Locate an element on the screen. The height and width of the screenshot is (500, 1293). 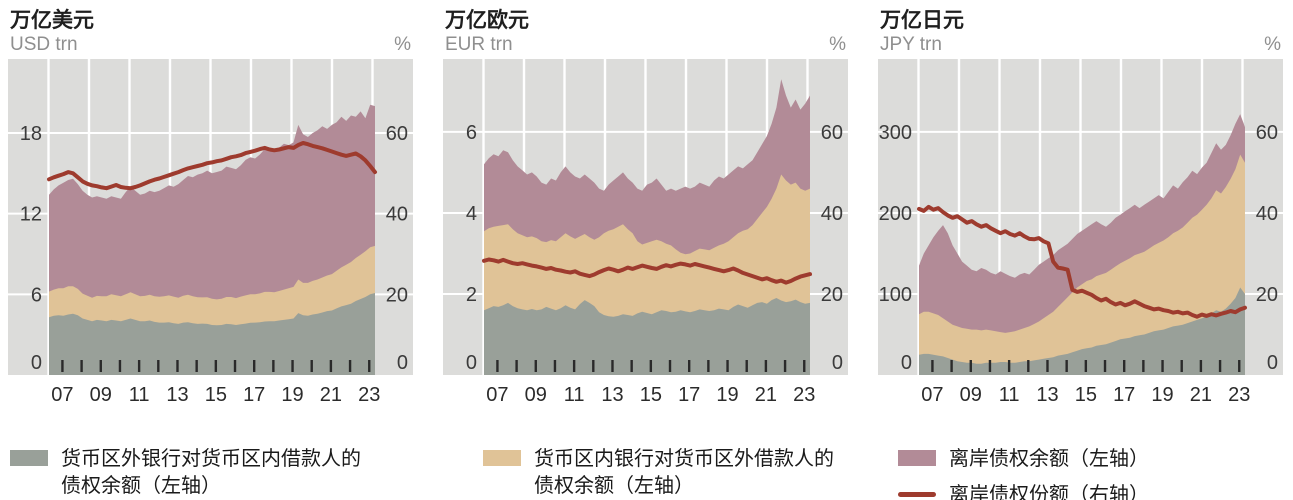
left-axis-label: 12 is located at coordinates (31, 215).